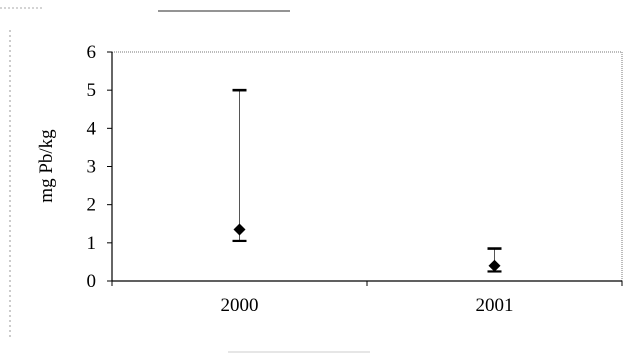  Describe the element at coordinates (92, 243) in the screenshot. I see `y-tick-label: 1` at that location.